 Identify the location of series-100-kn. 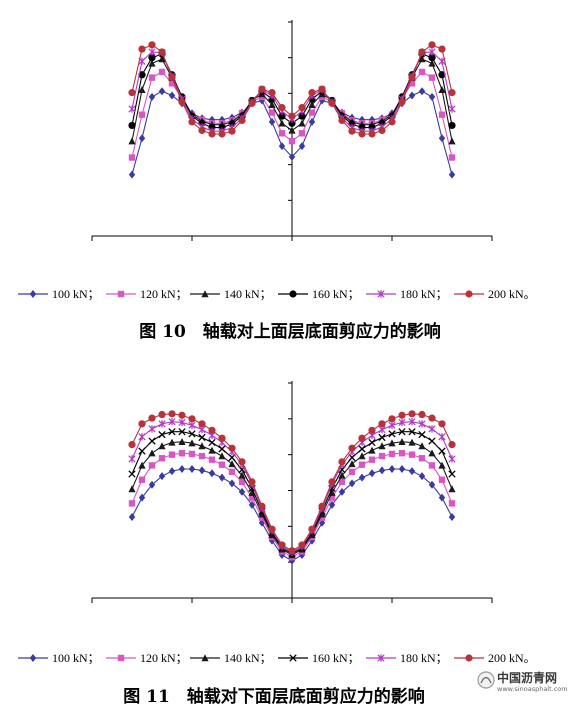
(292, 515).